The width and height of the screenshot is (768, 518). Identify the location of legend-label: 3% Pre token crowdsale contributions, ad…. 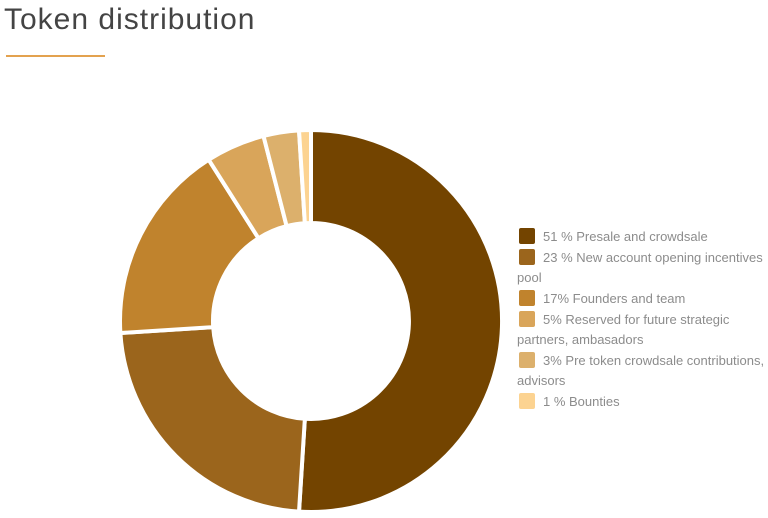
(641, 370).